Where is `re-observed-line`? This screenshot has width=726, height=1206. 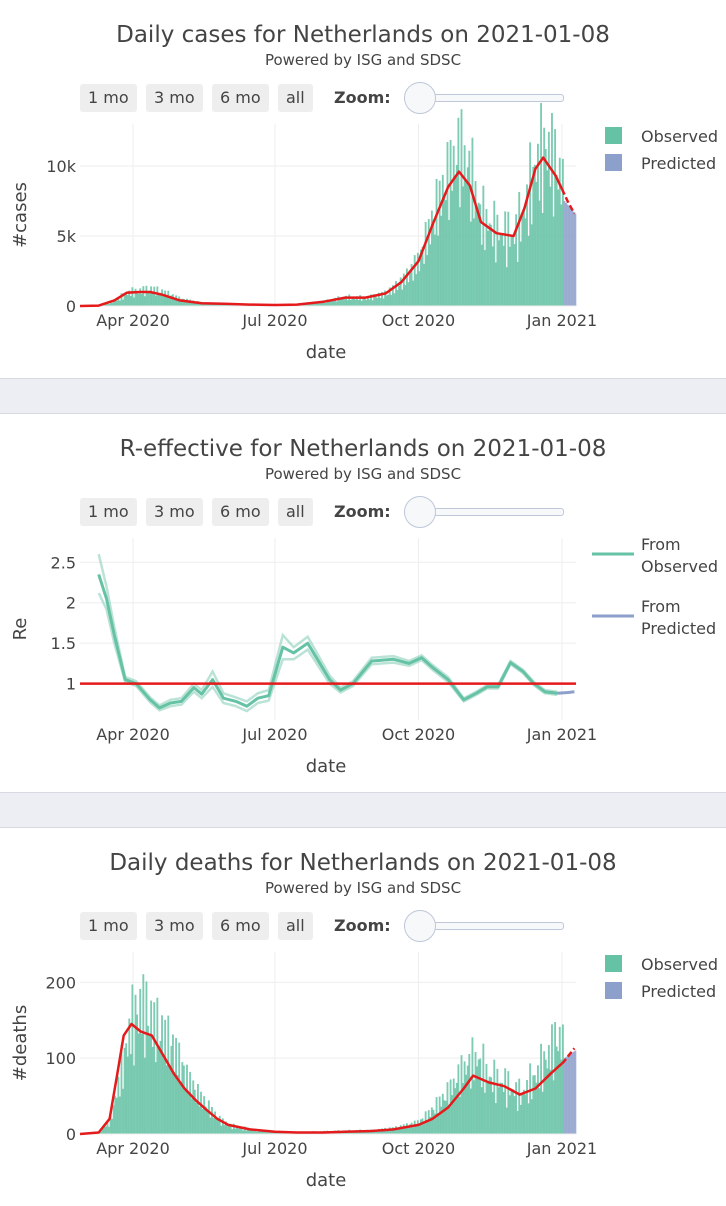 re-observed-line is located at coordinates (328, 641).